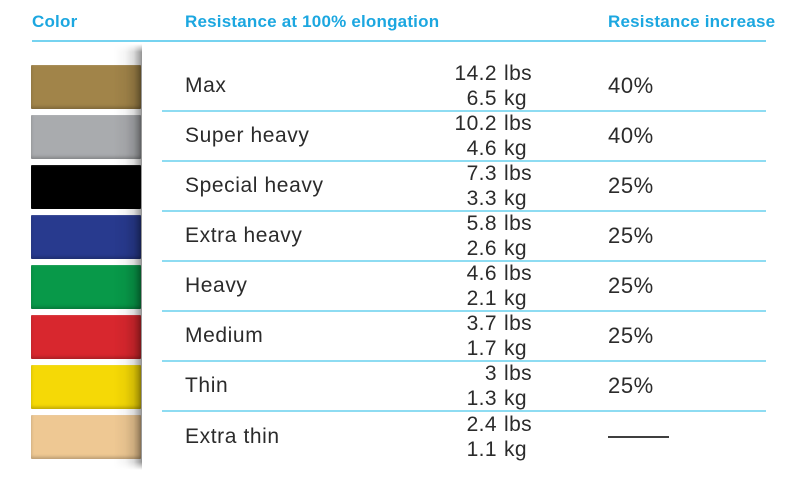  What do you see at coordinates (481, 348) in the screenshot?
I see `kg-value: 1.7` at bounding box center [481, 348].